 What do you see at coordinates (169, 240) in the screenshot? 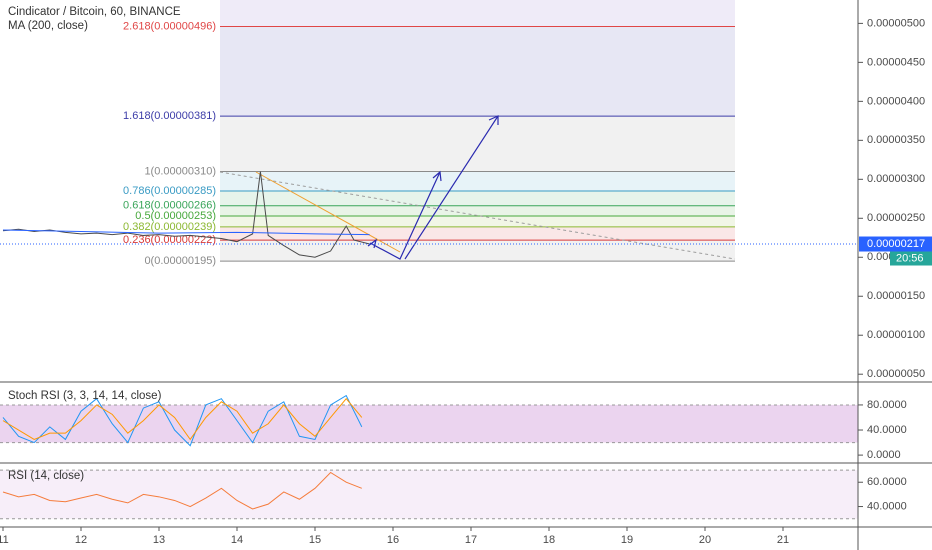
I see `fib-label: 0.236(0.00000222)` at bounding box center [169, 240].